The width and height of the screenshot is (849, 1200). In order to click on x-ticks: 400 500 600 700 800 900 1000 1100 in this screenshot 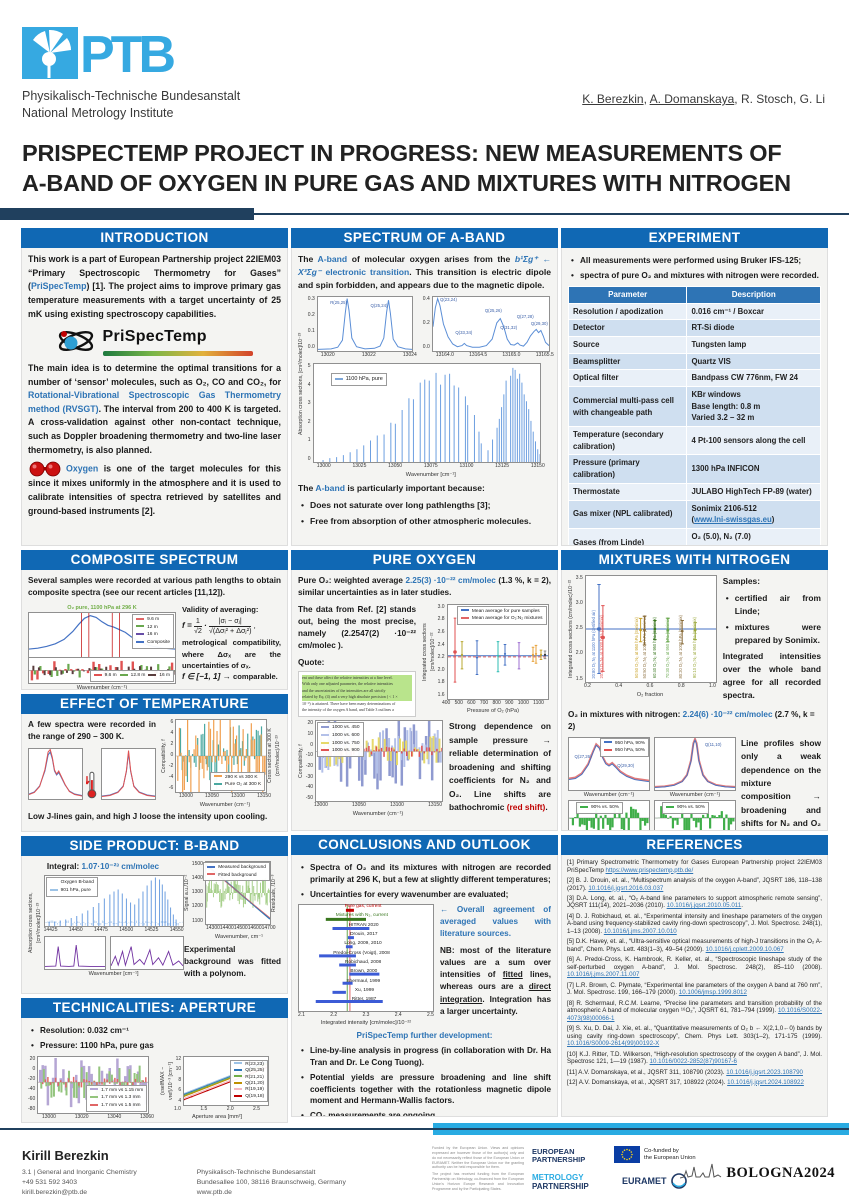, I will do `click(493, 702)`.